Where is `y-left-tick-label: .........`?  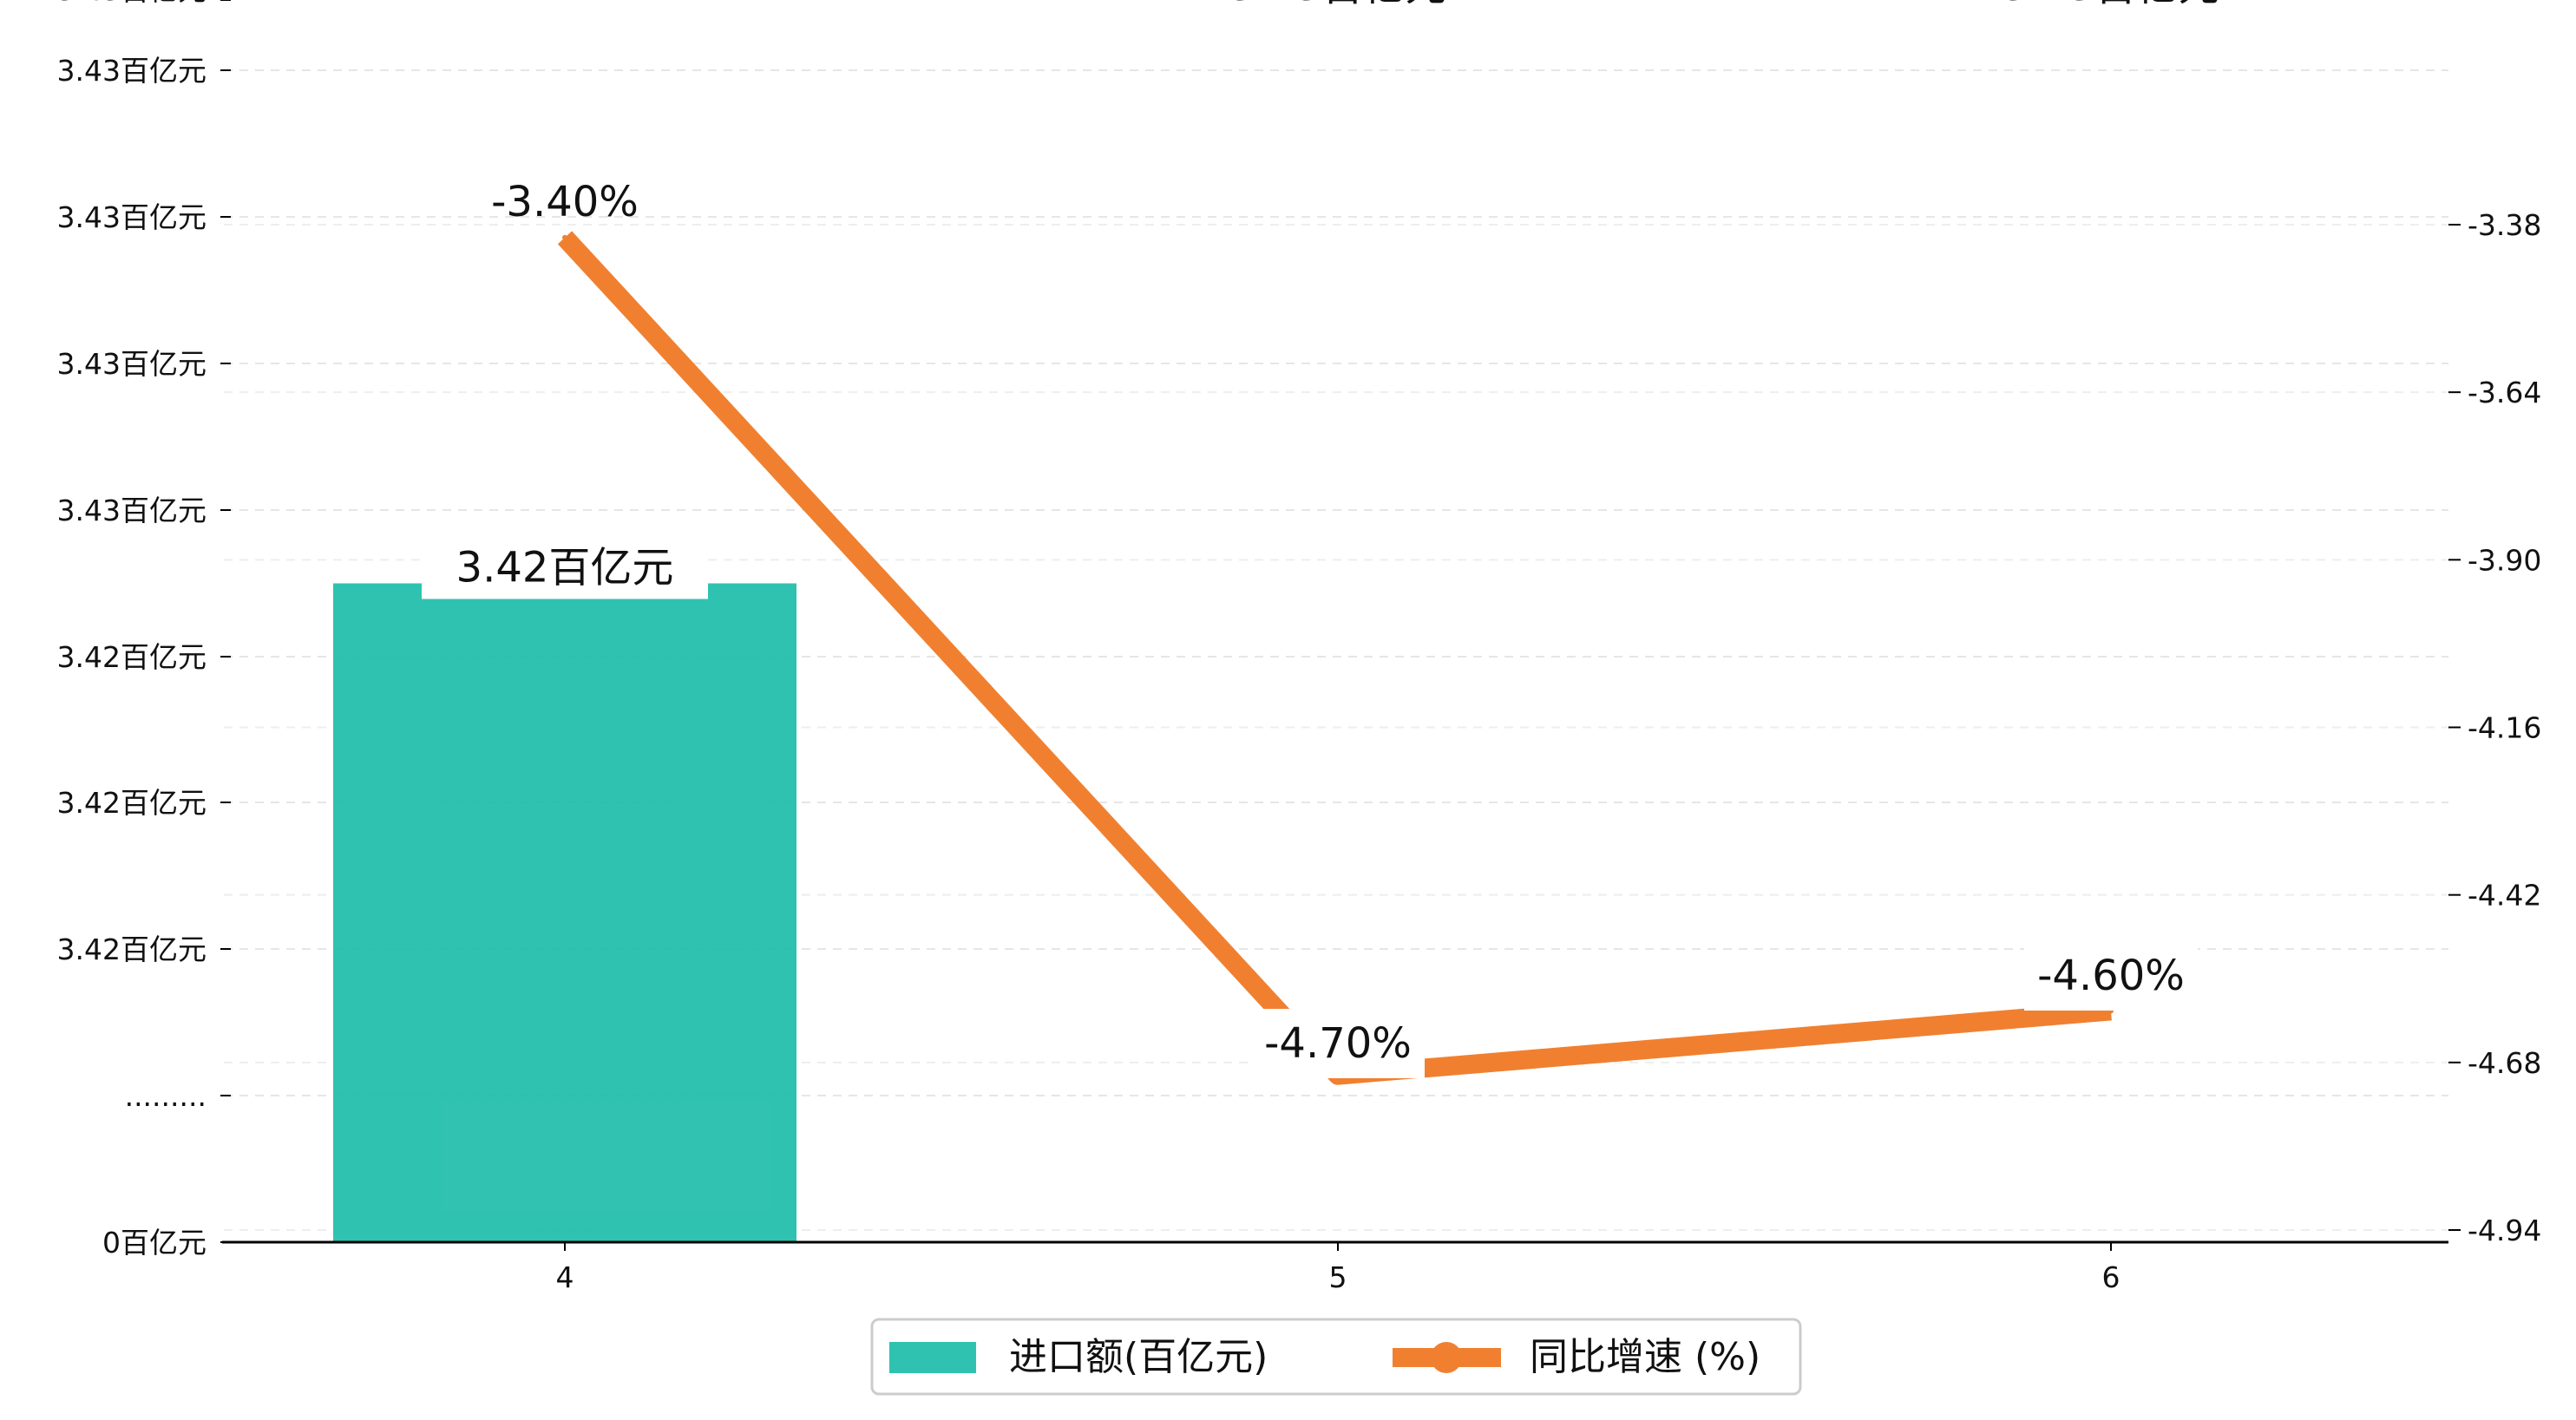 y-left-tick-label: ......... is located at coordinates (165, 1096).